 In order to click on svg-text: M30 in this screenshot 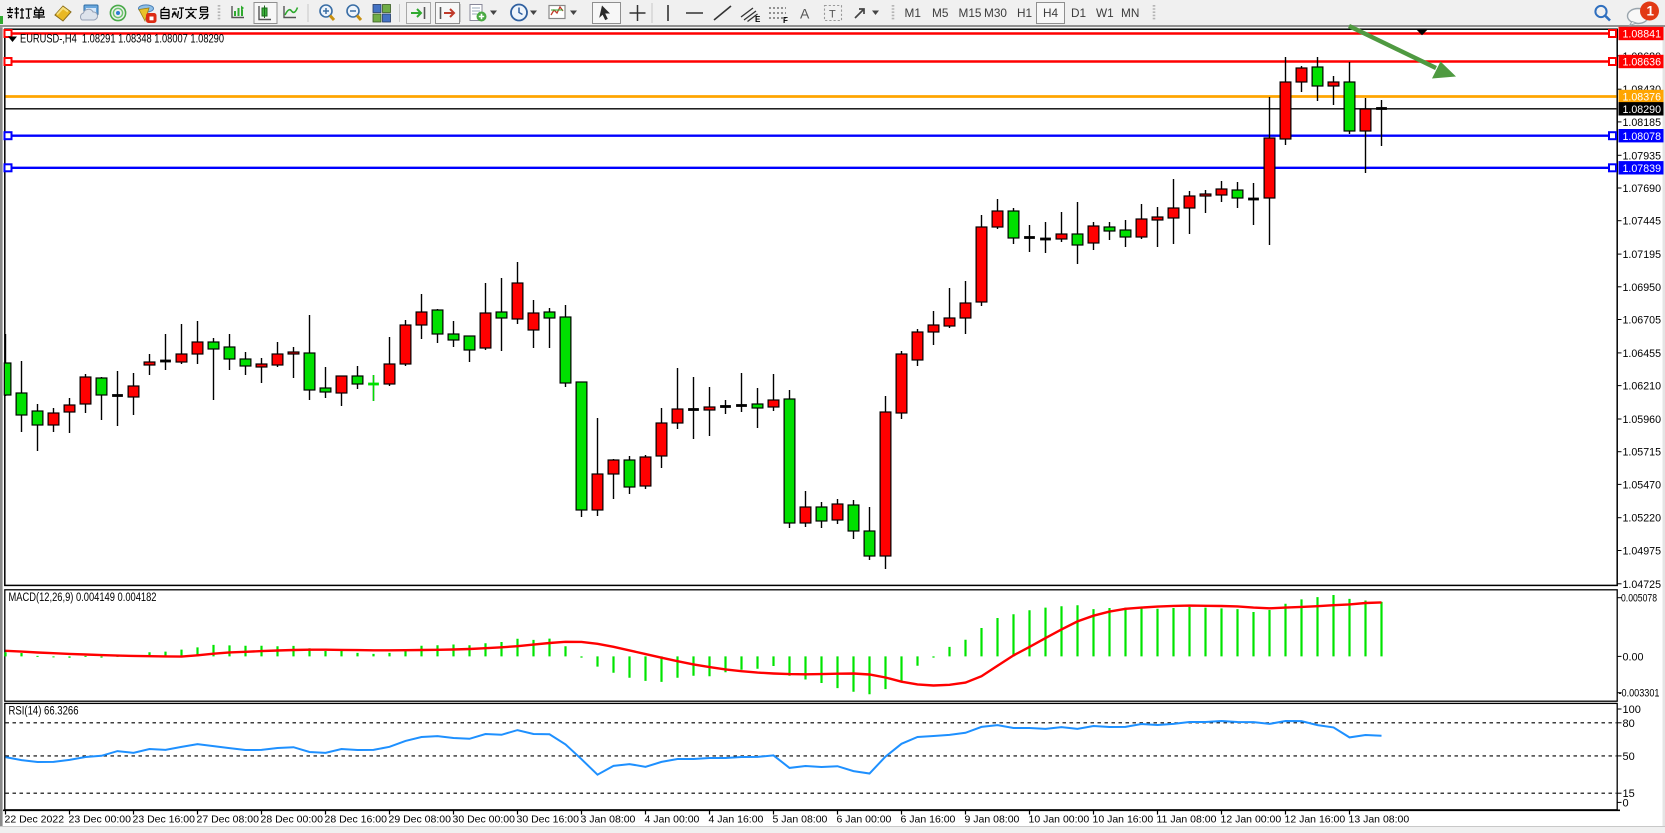, I will do `click(995, 13)`.